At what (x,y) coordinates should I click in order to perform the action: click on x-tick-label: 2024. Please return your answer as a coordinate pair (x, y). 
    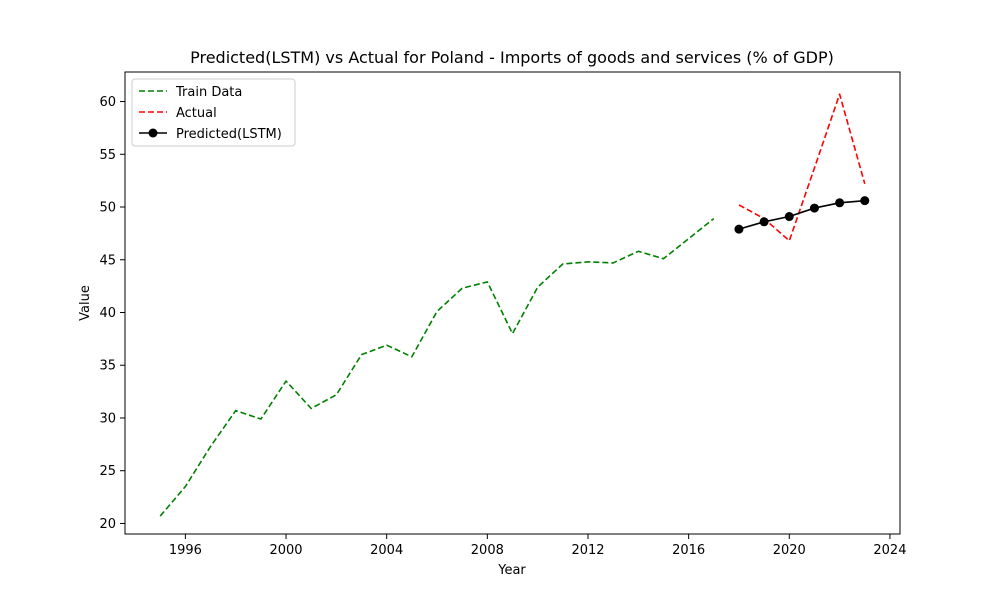
    Looking at the image, I should click on (889, 550).